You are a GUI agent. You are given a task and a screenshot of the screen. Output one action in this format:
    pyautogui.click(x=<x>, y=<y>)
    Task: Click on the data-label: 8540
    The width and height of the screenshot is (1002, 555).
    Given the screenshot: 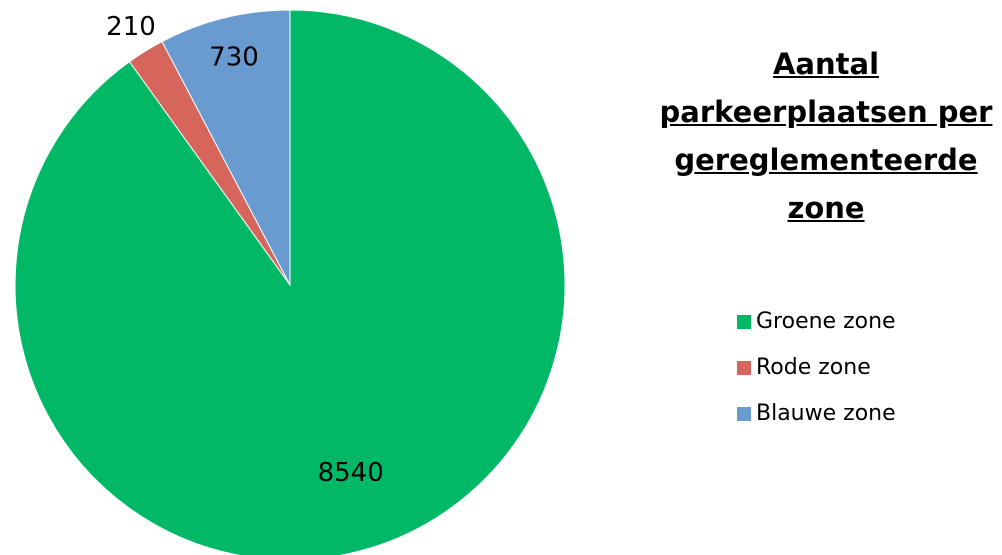 What is the action you would take?
    pyautogui.click(x=351, y=473)
    